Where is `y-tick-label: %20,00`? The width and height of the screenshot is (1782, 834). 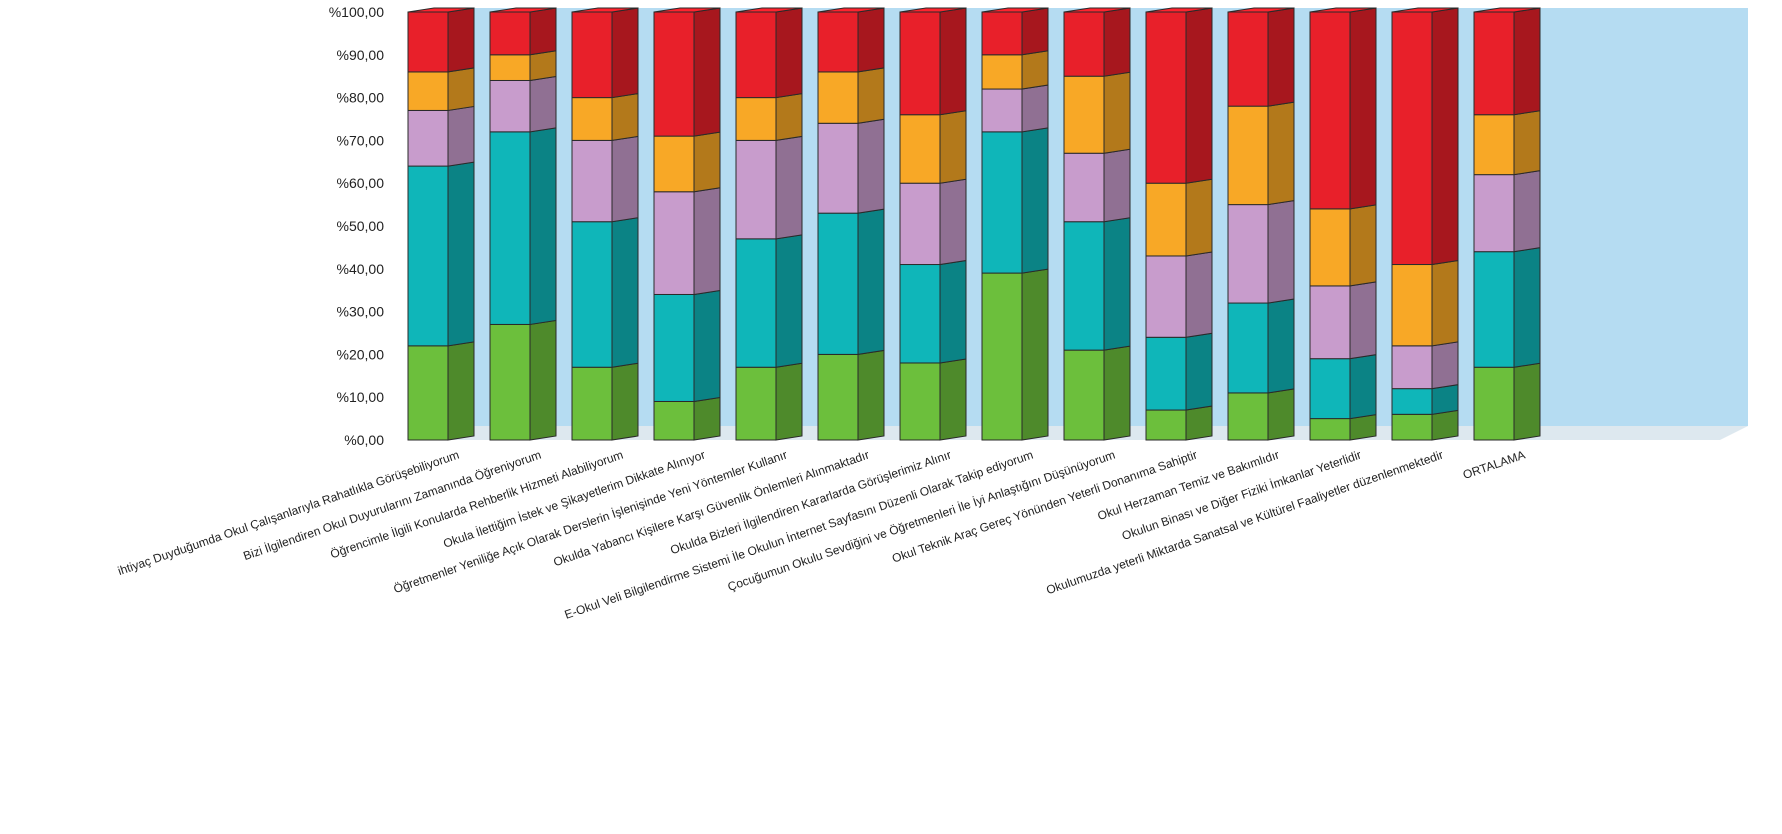 y-tick-label: %20,00 is located at coordinates (361, 354).